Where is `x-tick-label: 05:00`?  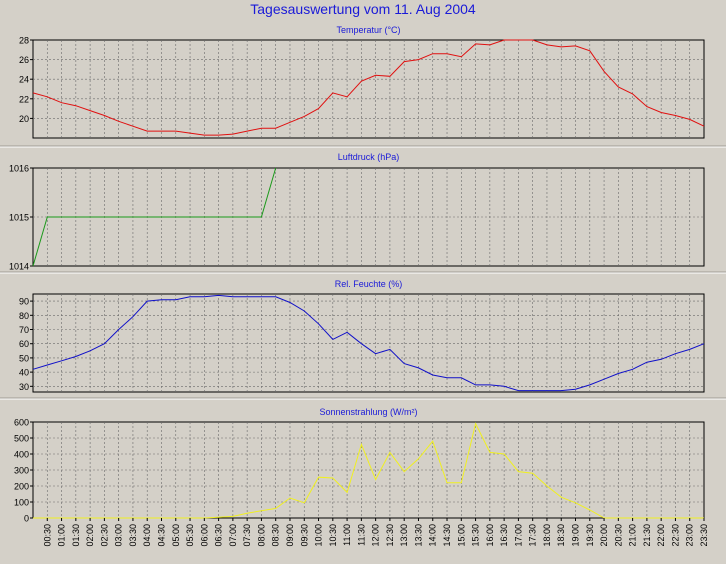 x-tick-label: 05:00 is located at coordinates (176, 535).